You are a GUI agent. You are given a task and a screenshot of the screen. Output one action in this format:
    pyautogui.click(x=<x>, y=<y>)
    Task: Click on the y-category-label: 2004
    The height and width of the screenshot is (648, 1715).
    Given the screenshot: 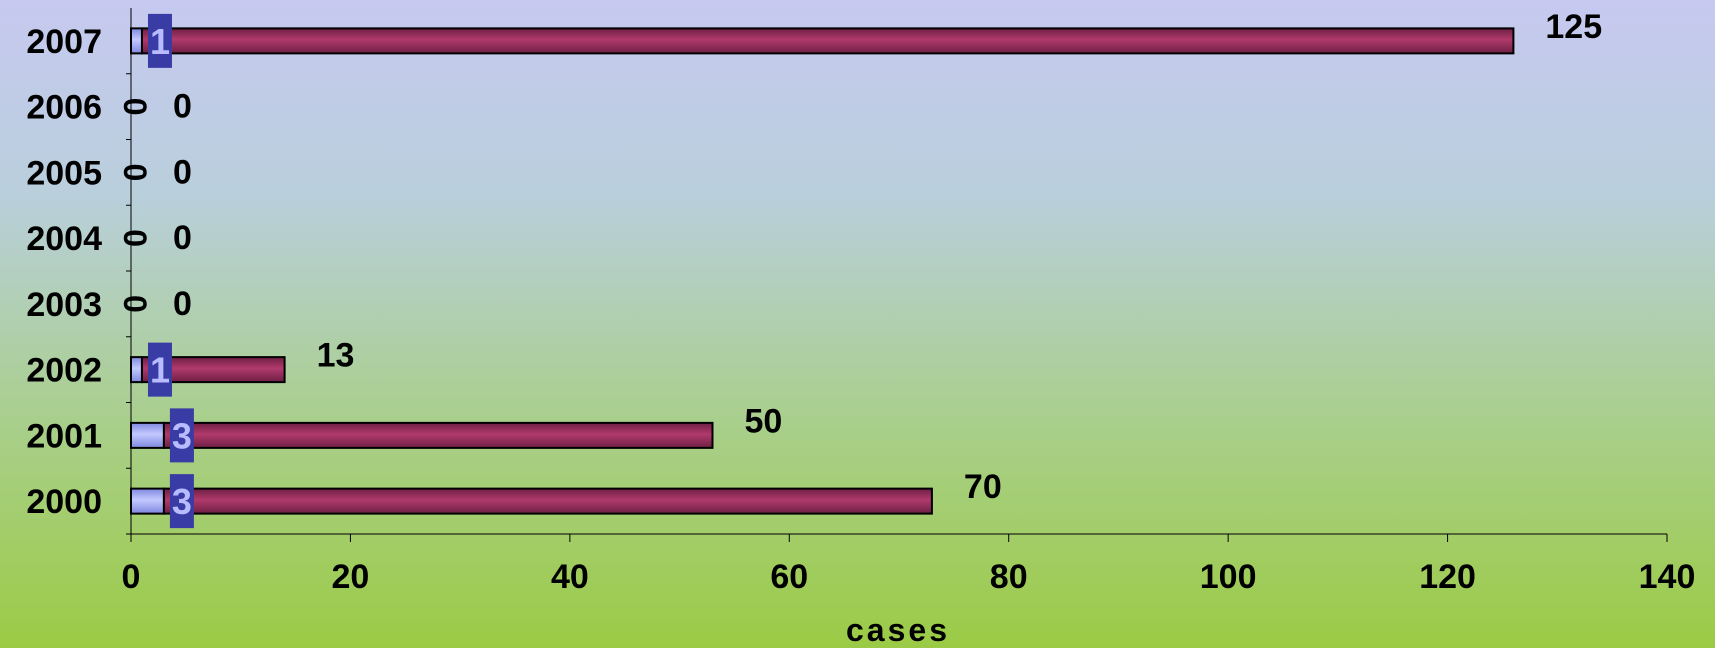 What is the action you would take?
    pyautogui.click(x=64, y=239)
    